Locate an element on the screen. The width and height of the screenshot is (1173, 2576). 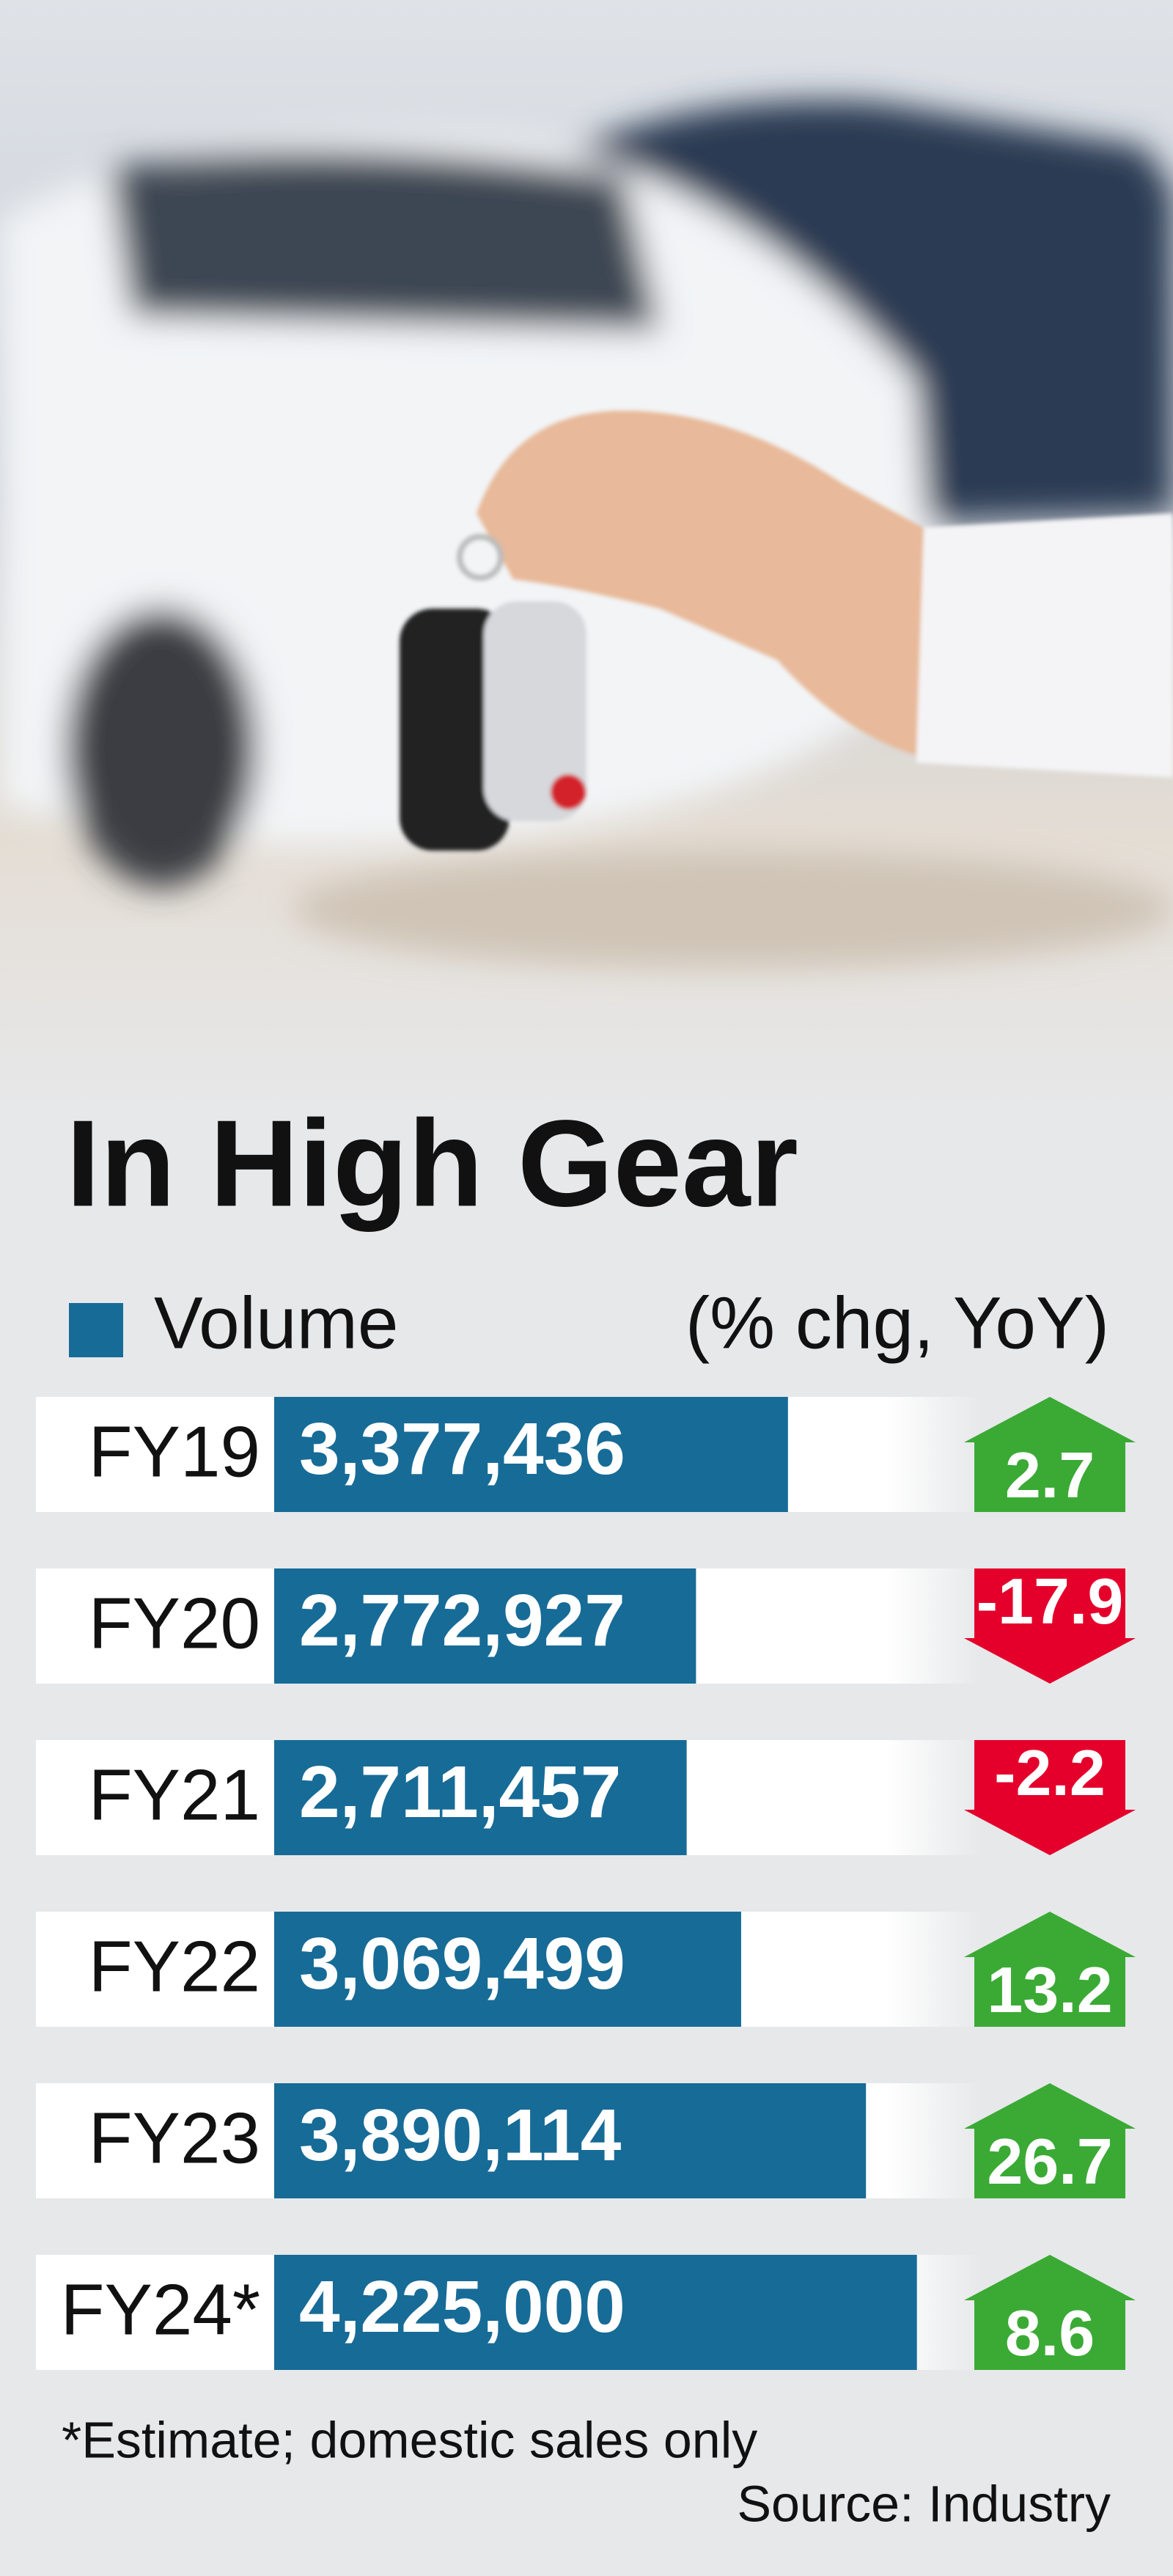
value-label: 4,225,000 is located at coordinates (462, 2307).